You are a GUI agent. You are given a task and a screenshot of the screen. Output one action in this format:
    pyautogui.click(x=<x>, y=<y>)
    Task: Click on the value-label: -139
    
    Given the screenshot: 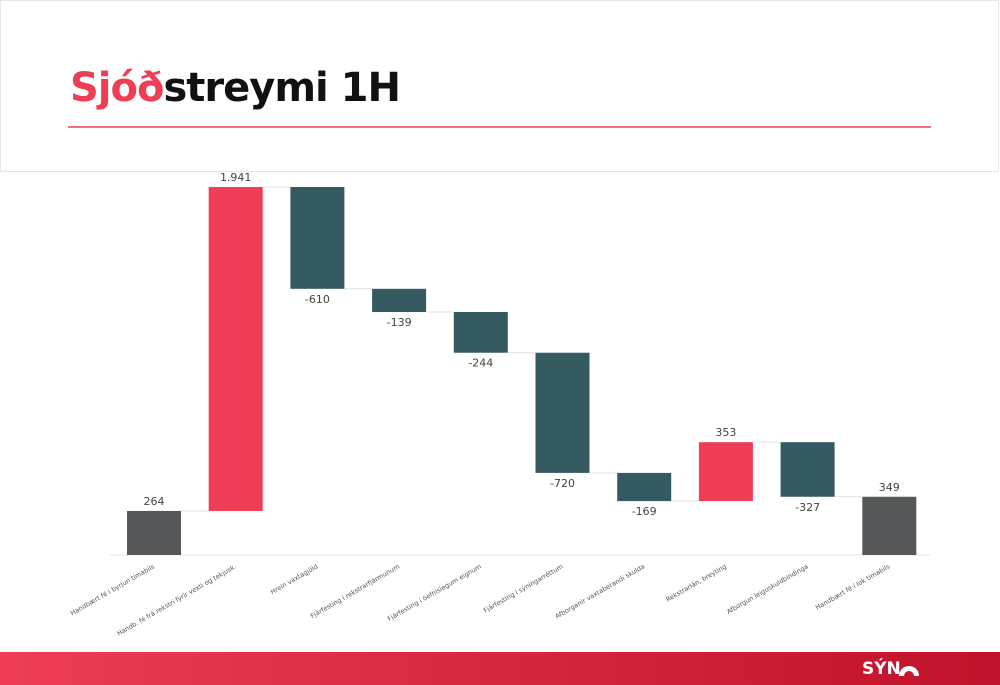 What is the action you would take?
    pyautogui.click(x=399, y=322)
    